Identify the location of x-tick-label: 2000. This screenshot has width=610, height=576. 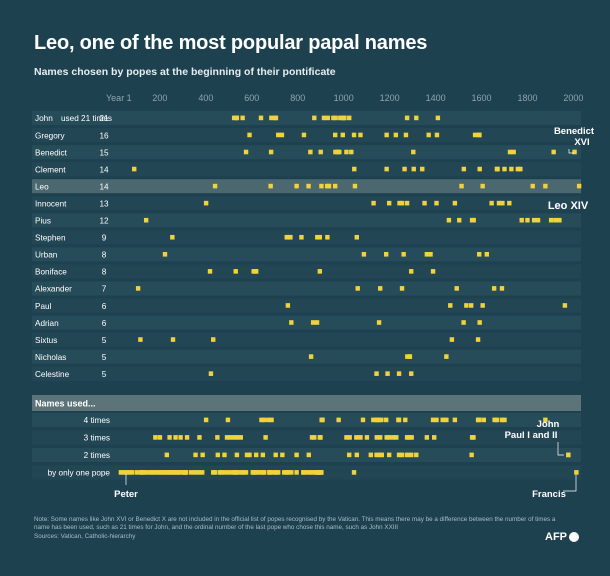
(573, 98).